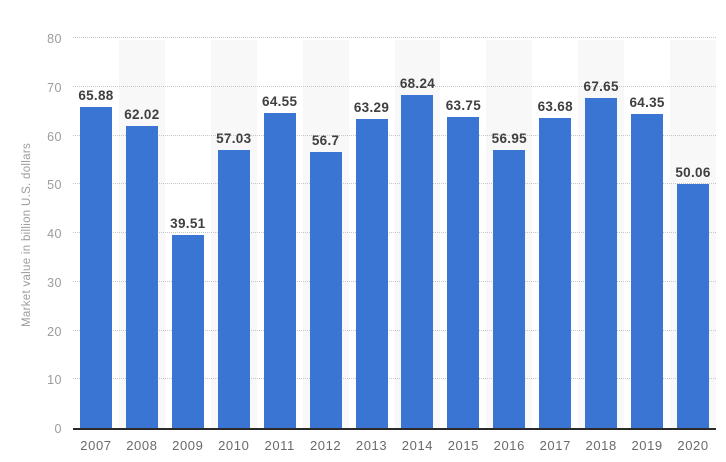 The image size is (726, 462). I want to click on bar-value-label: 50.06, so click(693, 172).